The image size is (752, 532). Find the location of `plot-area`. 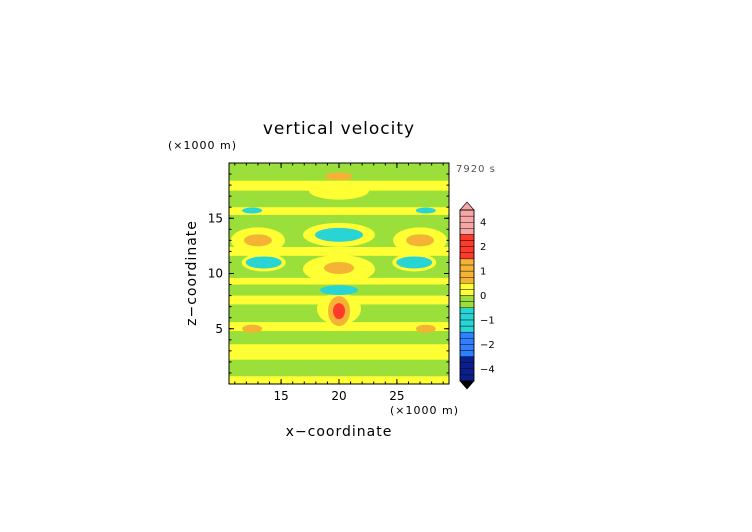

plot-area is located at coordinates (339, 273).